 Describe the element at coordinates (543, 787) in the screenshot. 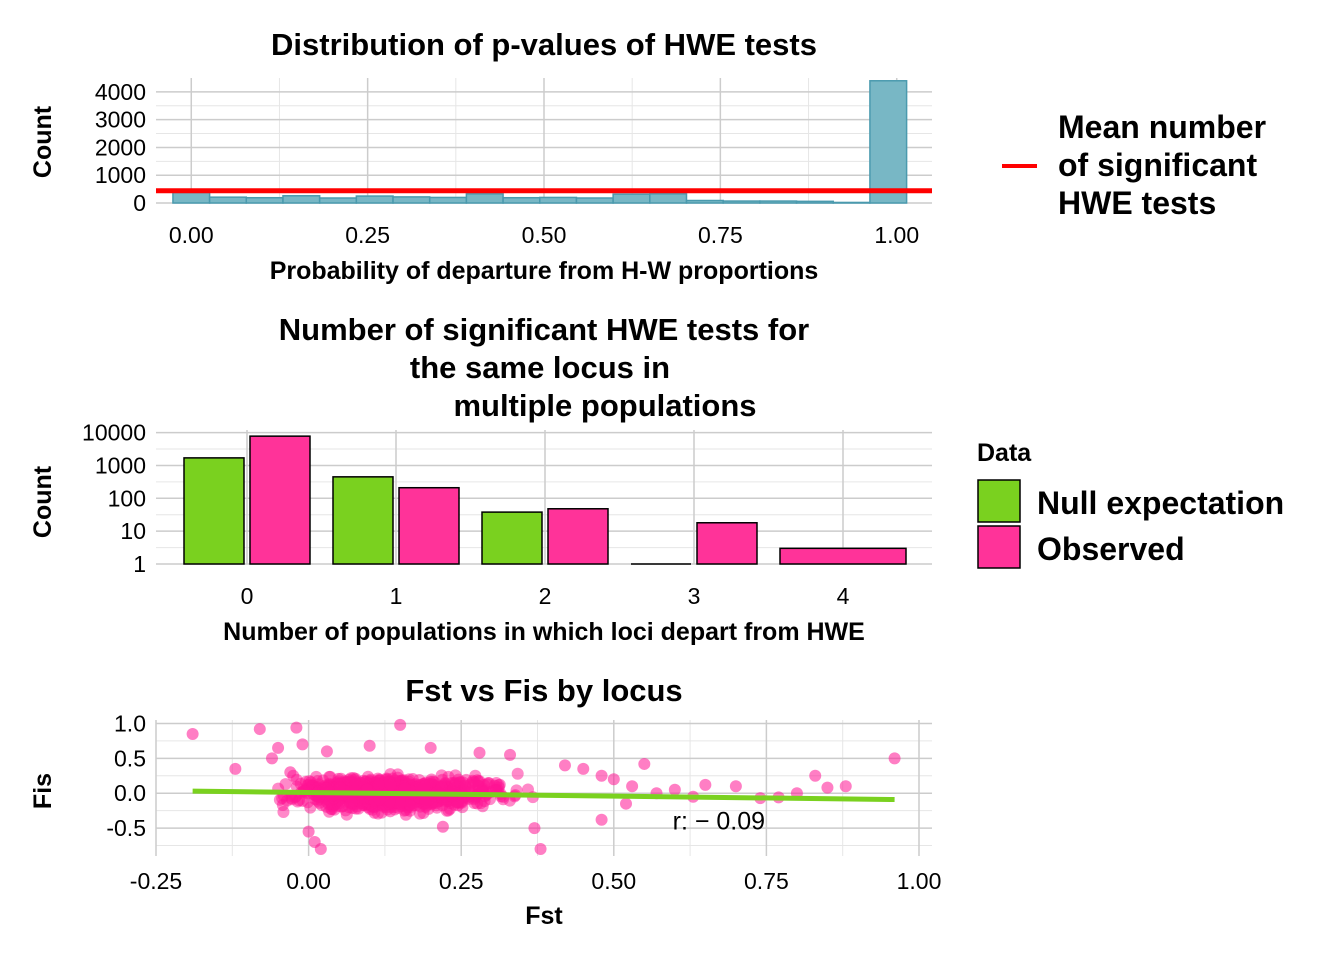

I see `p3-points` at that location.